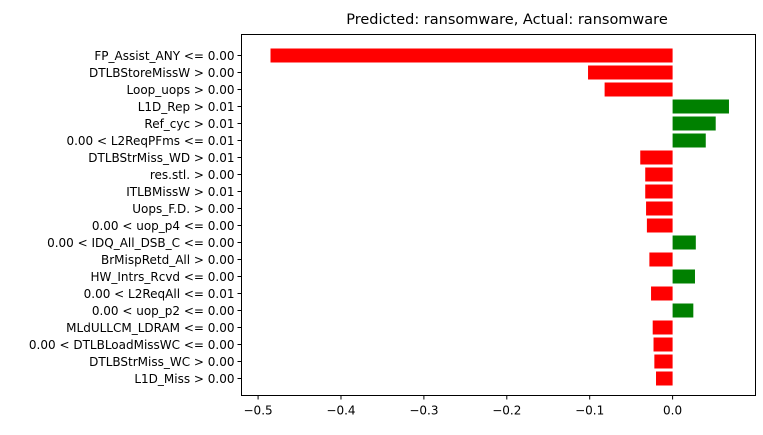 Image resolution: width=763 pixels, height=435 pixels. I want to click on y-tick-label: DTLBStoreMissW > 0.00, so click(161, 73).